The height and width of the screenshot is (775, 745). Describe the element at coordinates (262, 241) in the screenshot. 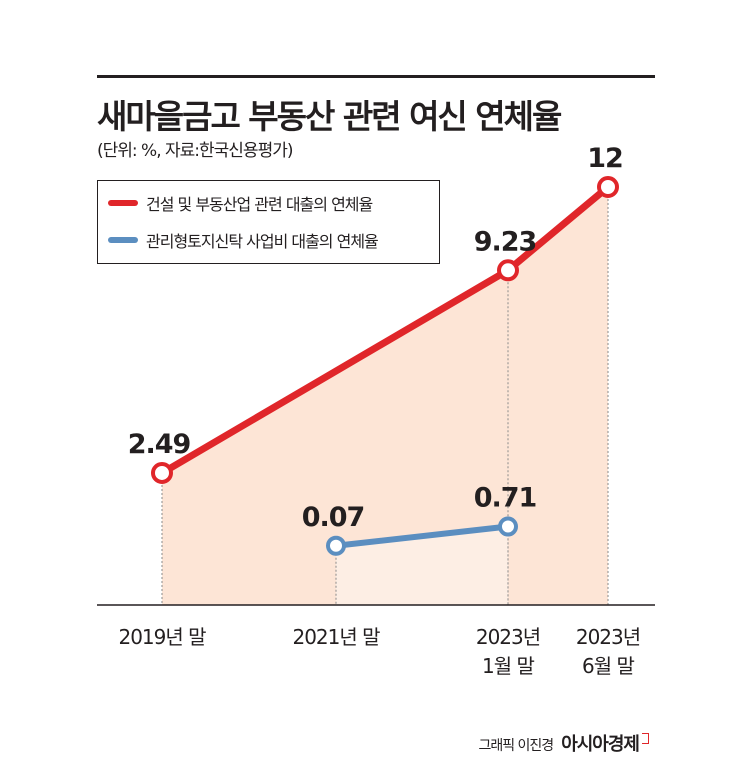

I see `legend-label: 관리형토지신탁 사업비 대출의 연체율` at that location.